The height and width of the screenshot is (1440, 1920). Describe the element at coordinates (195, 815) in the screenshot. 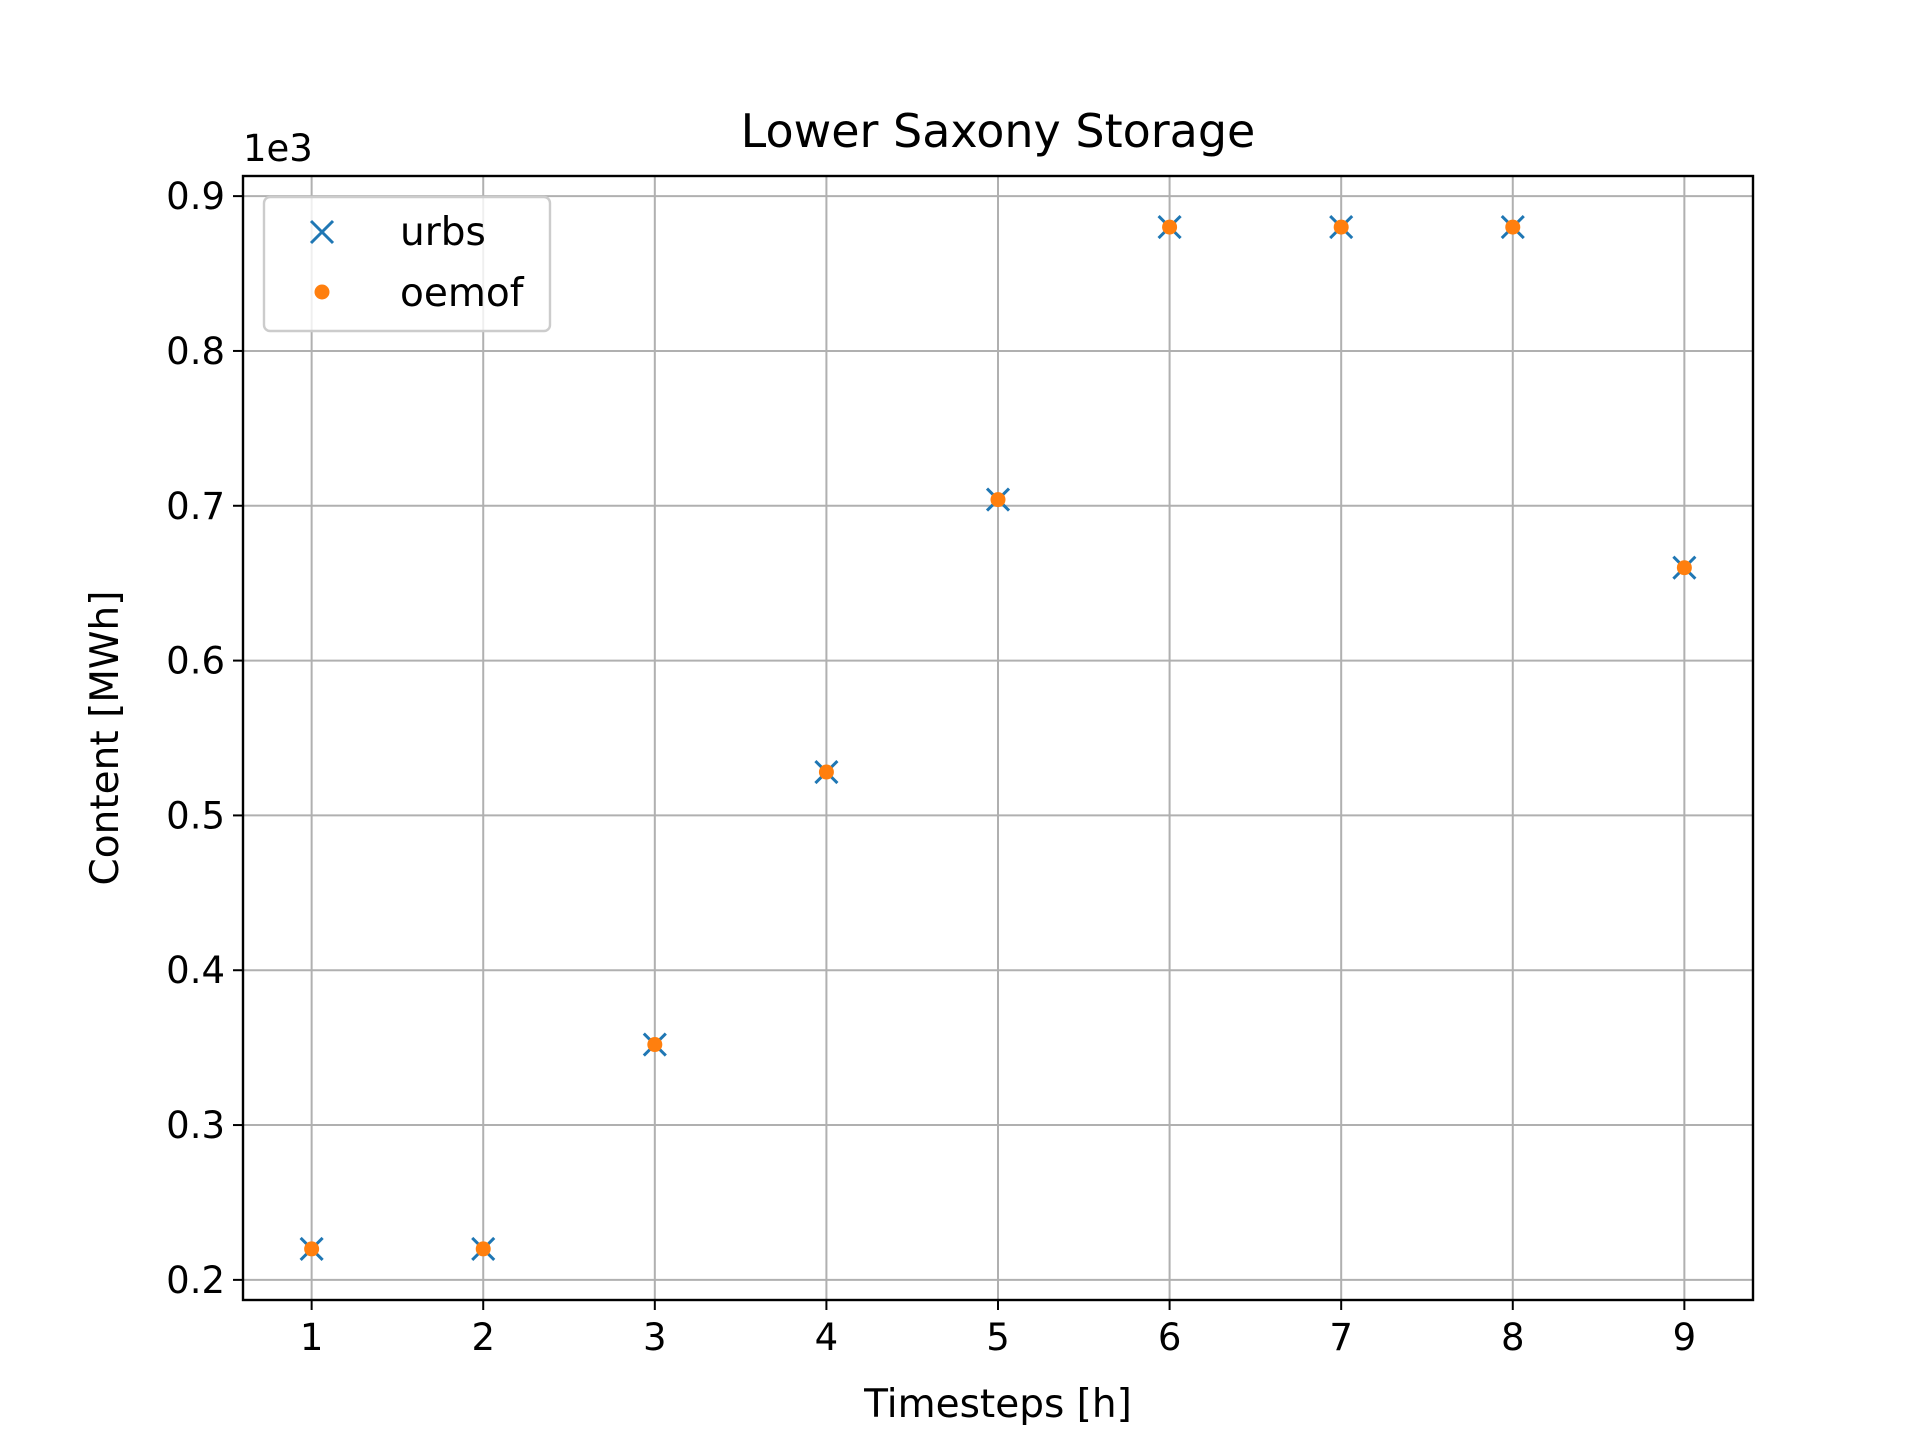

I see `y-tick-label: 0.5` at that location.